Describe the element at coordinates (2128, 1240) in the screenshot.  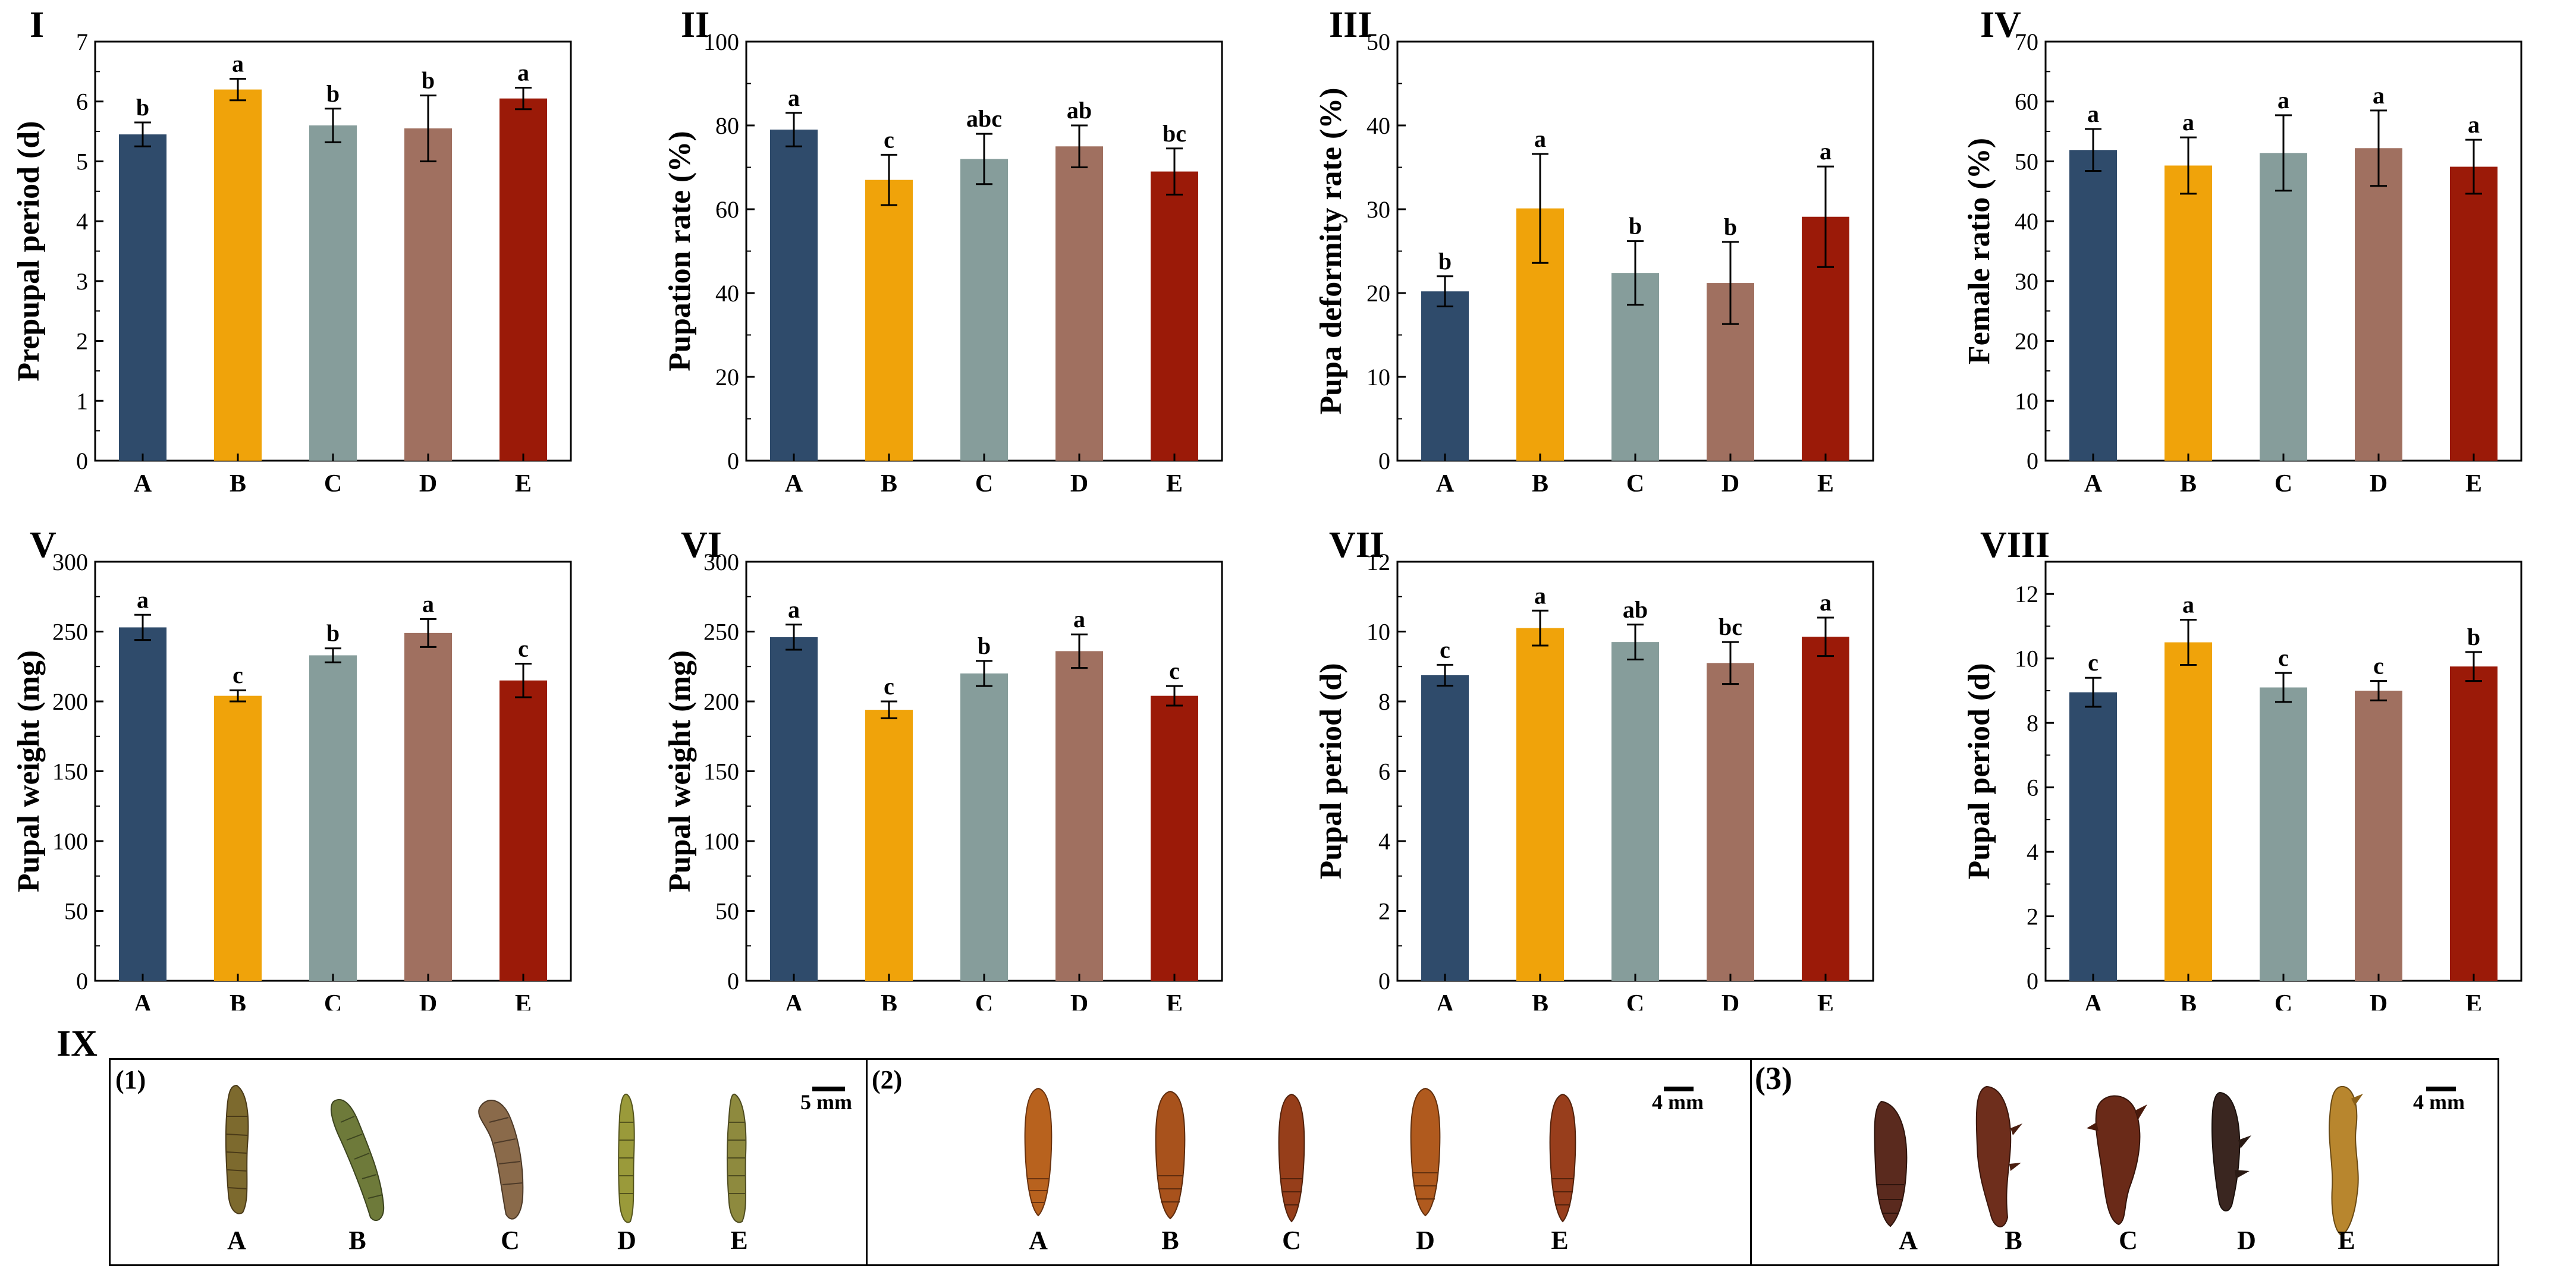
I see `specimen-label: C` at that location.